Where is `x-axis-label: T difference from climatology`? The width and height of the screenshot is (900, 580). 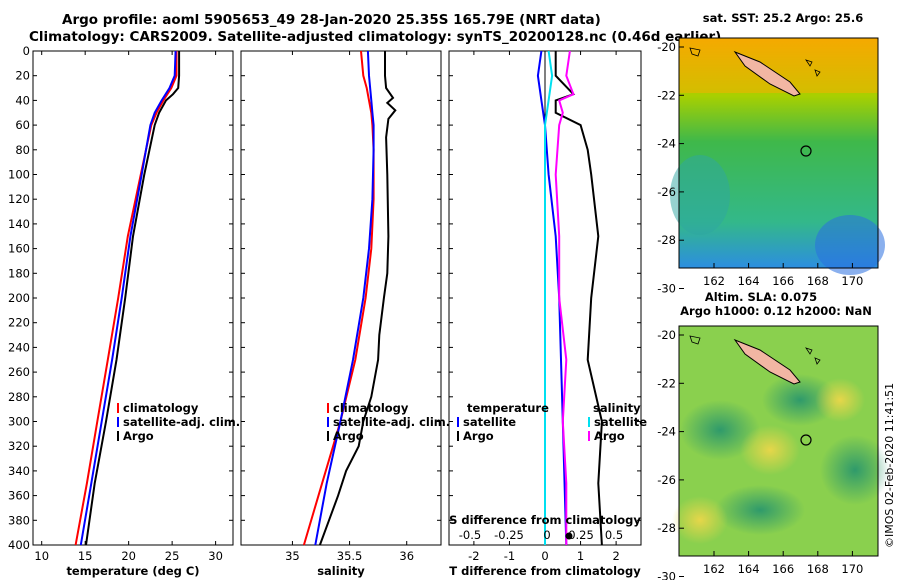
x-axis-label: T difference from climatology is located at coordinates (545, 571).